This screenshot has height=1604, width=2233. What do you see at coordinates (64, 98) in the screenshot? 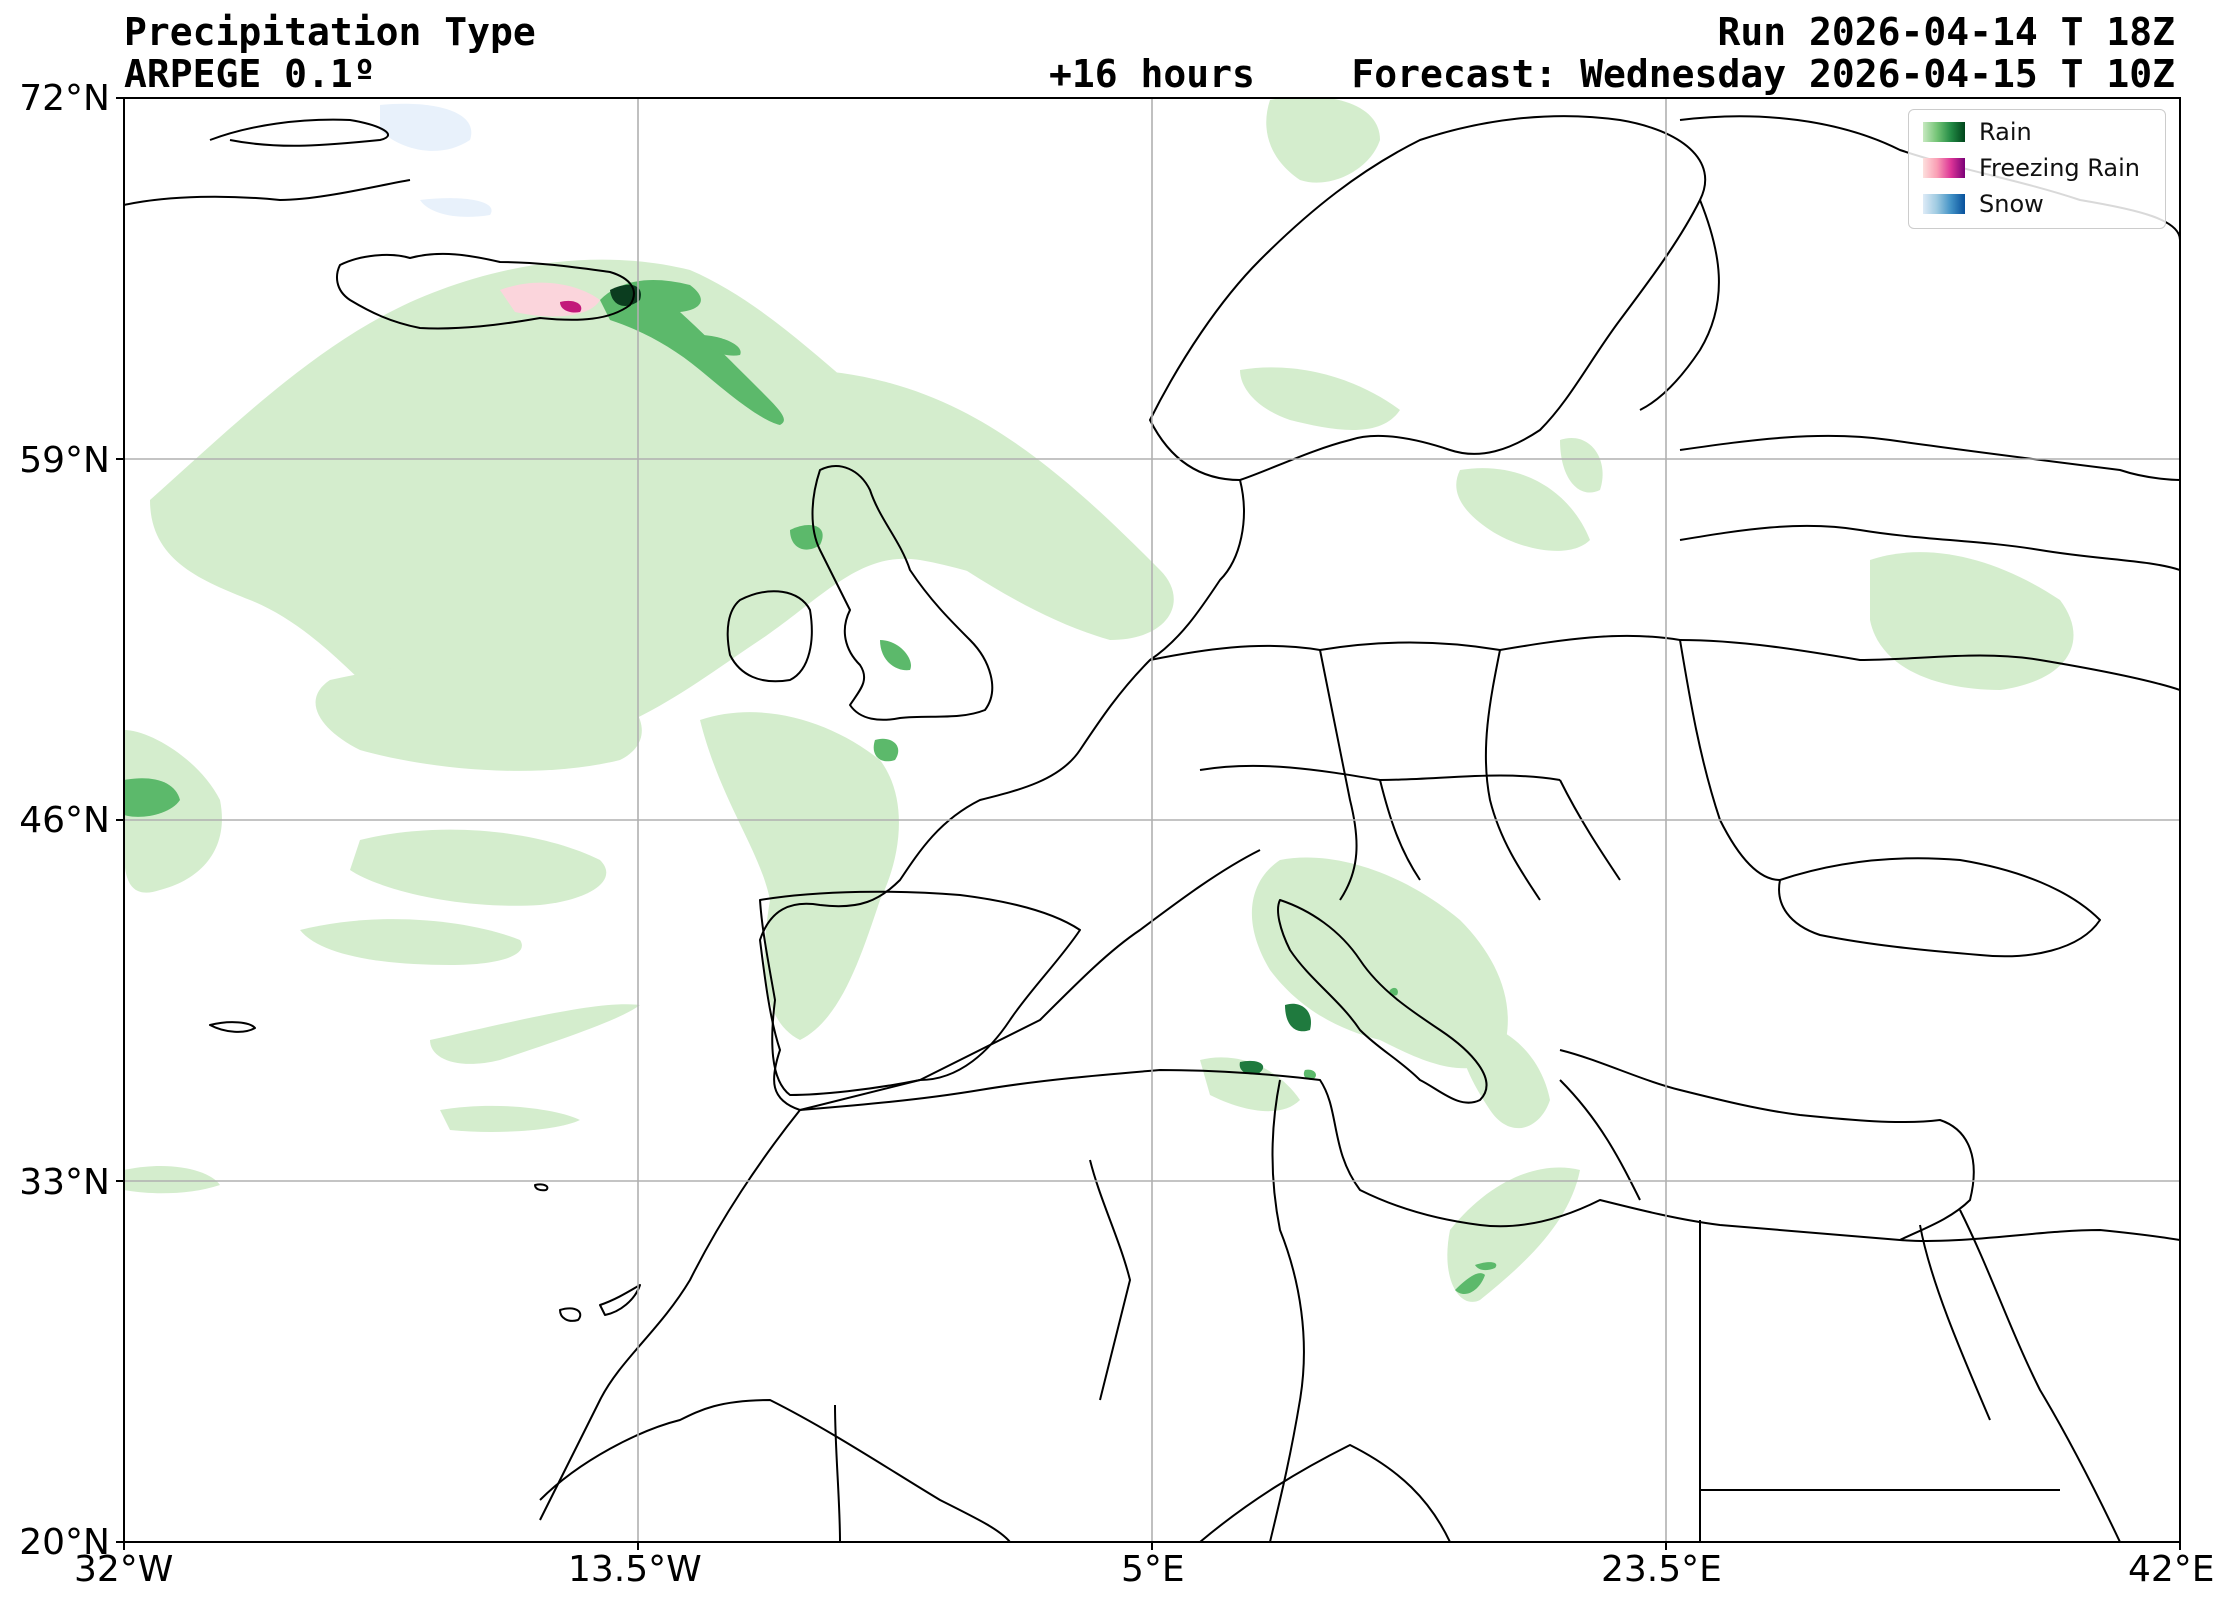
I see `lat-label-72: 72°N` at bounding box center [64, 98].